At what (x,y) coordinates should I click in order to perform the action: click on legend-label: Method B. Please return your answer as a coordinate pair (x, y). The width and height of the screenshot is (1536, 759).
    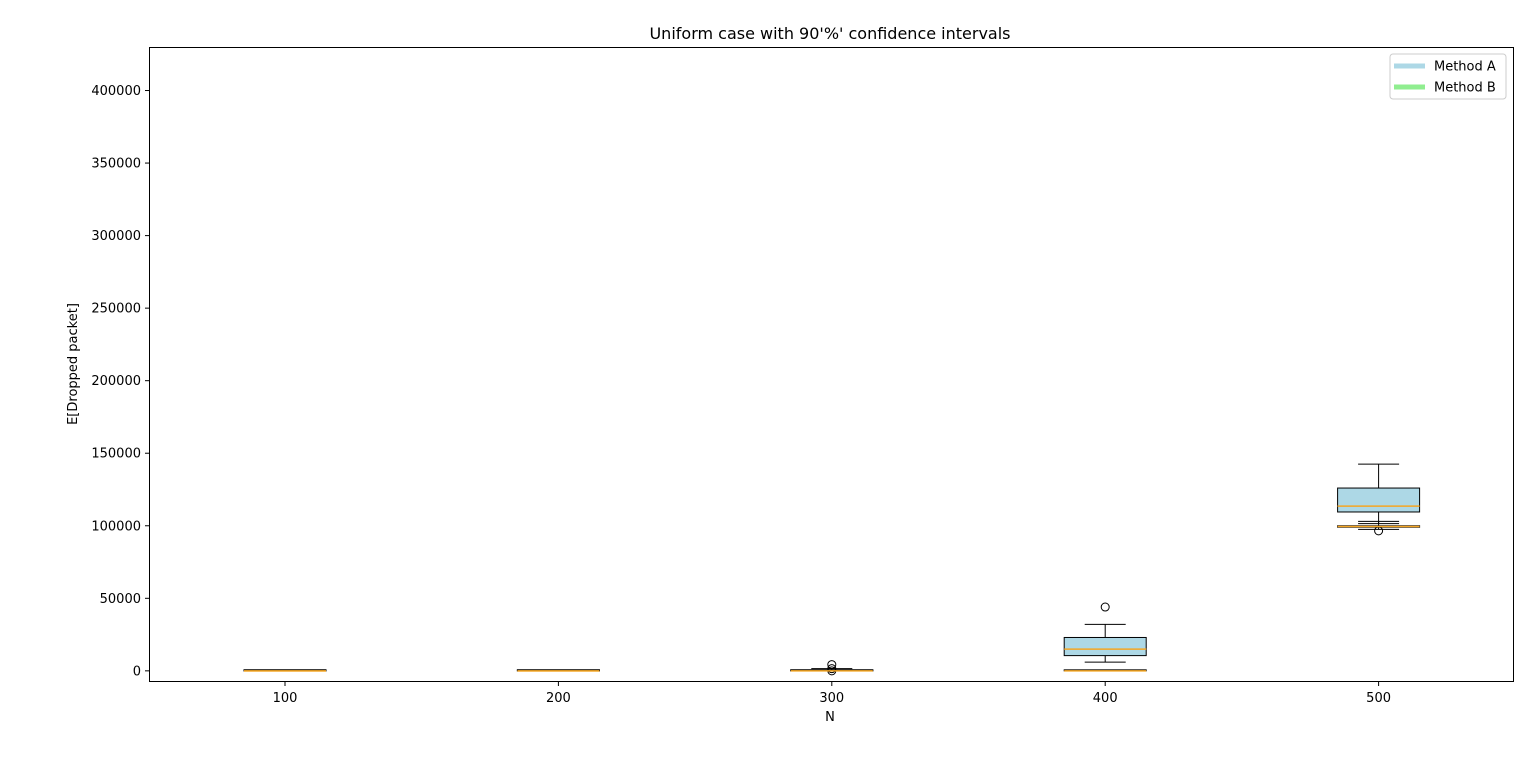
    Looking at the image, I should click on (1465, 88).